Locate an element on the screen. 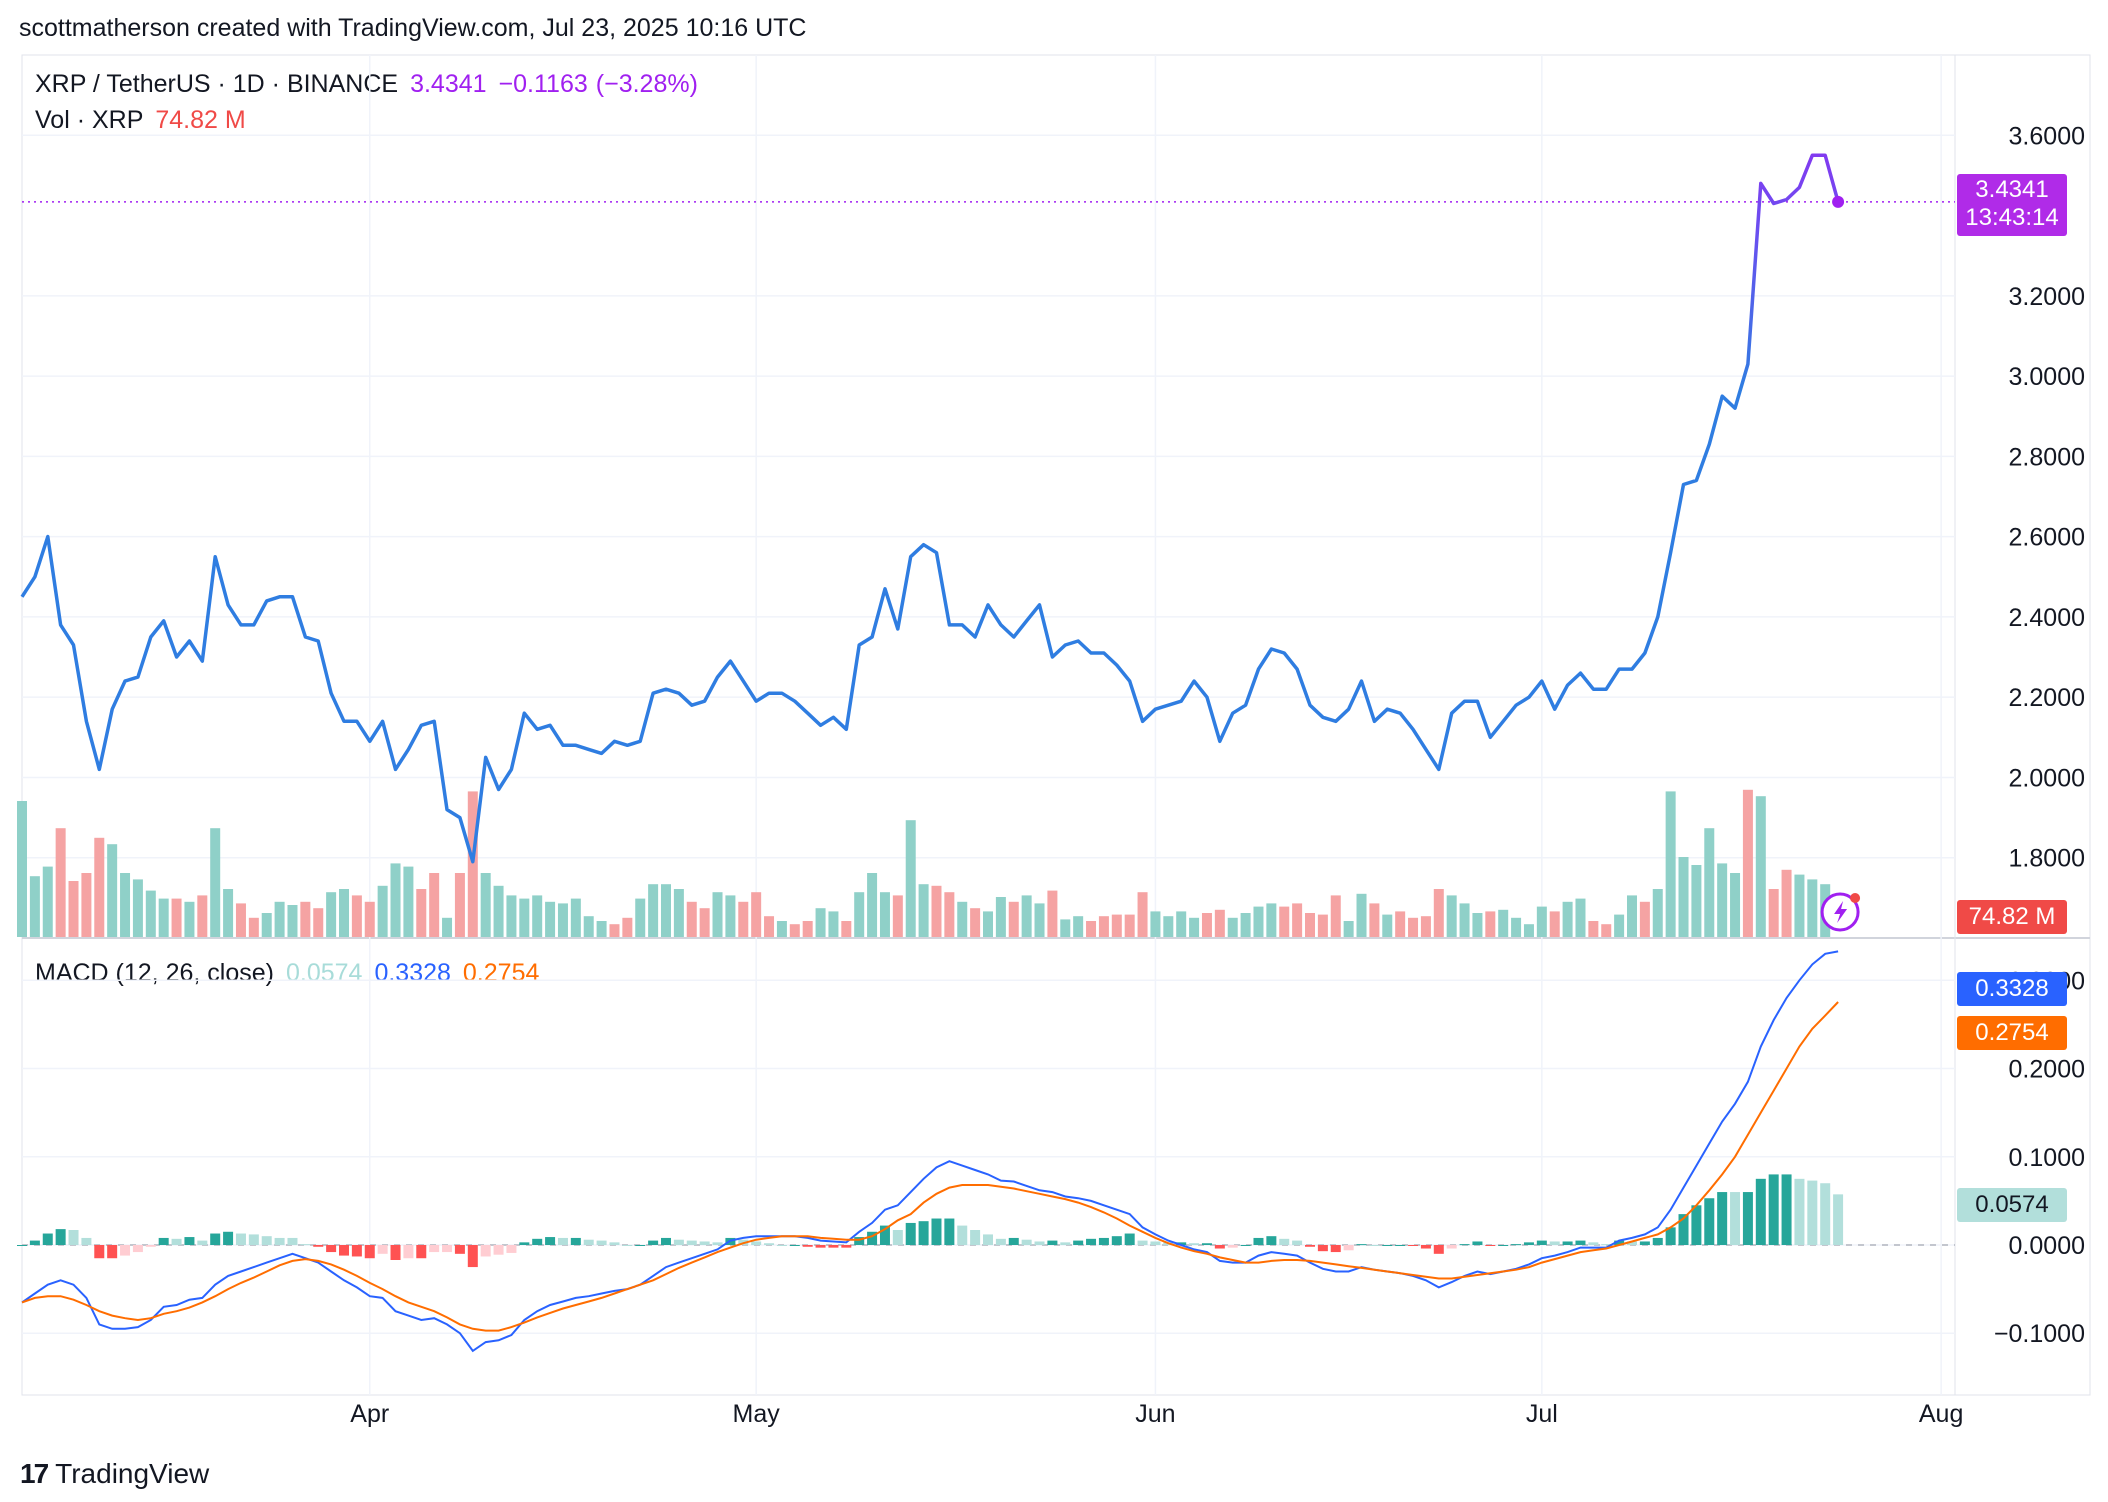 The width and height of the screenshot is (2108, 1502). symbol-name: XRP / TetherUS · 1D · BINANCE is located at coordinates (217, 84).